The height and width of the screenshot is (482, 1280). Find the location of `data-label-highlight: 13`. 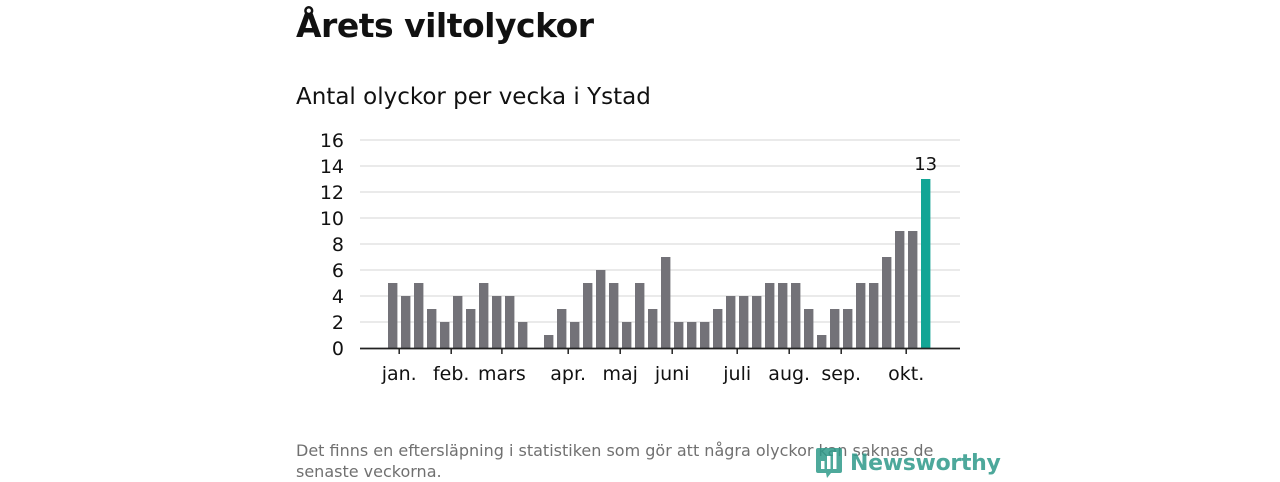

data-label-highlight: 13 is located at coordinates (925, 164).